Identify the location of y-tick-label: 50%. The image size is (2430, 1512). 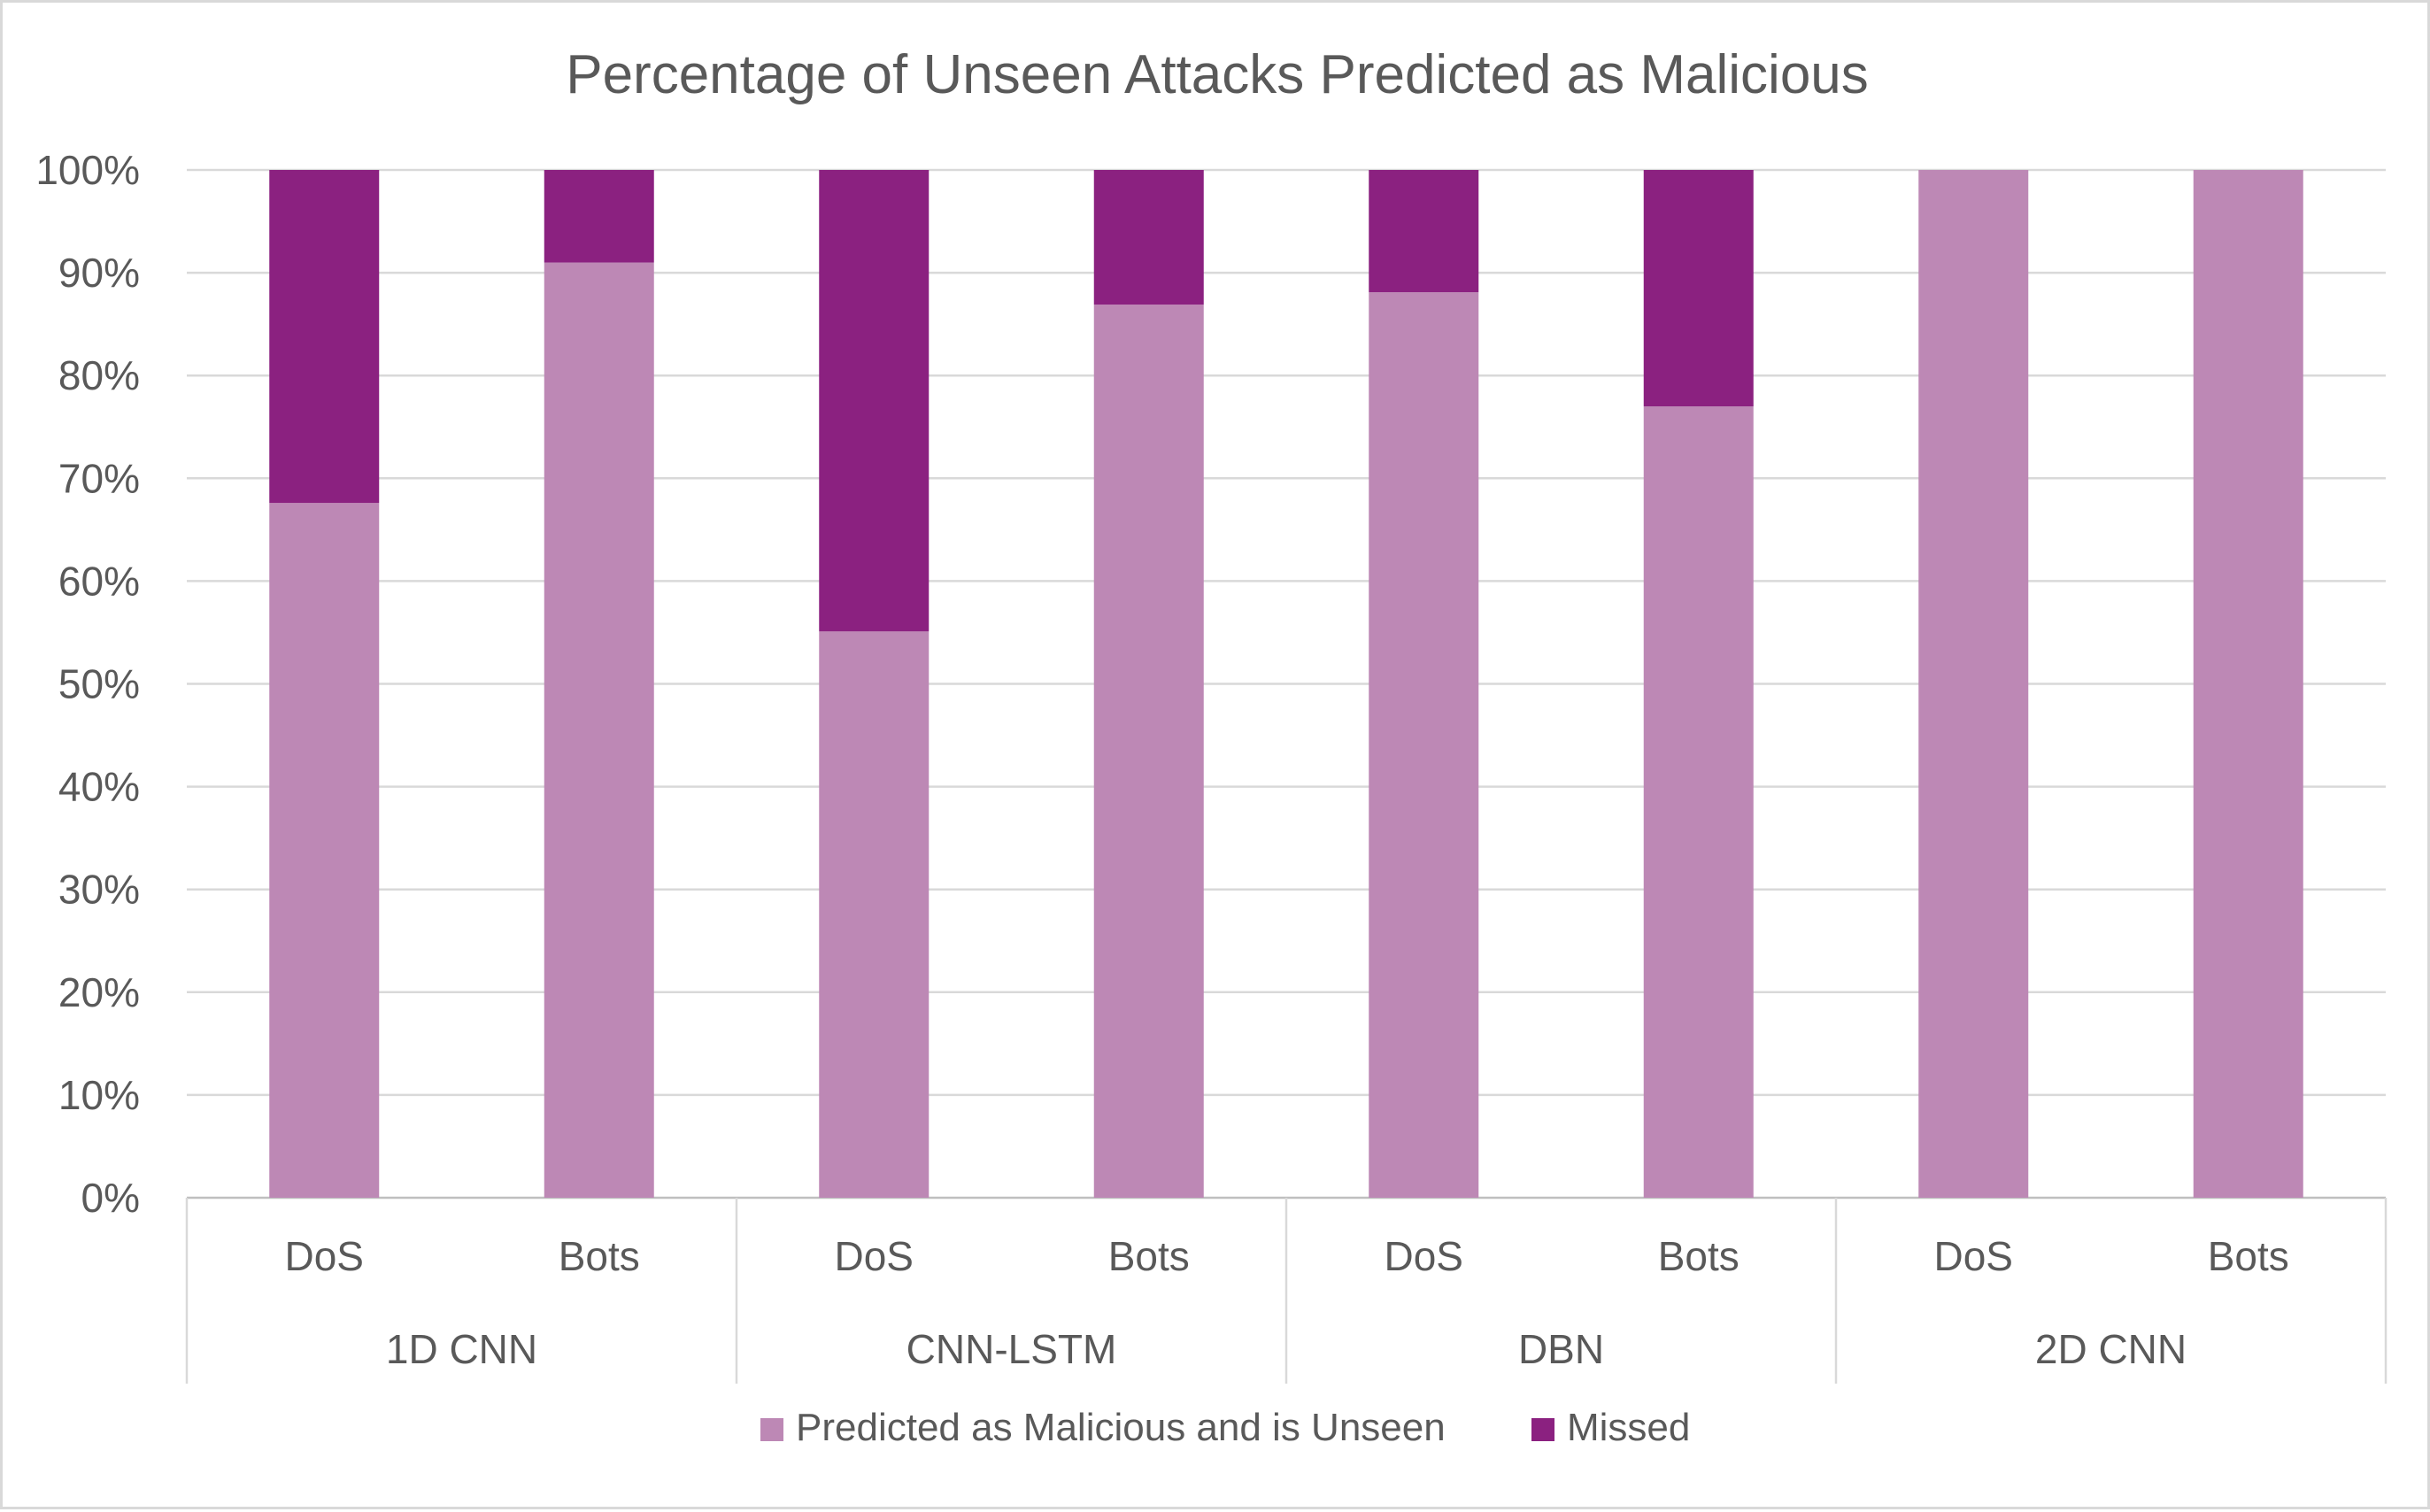
(99, 684).